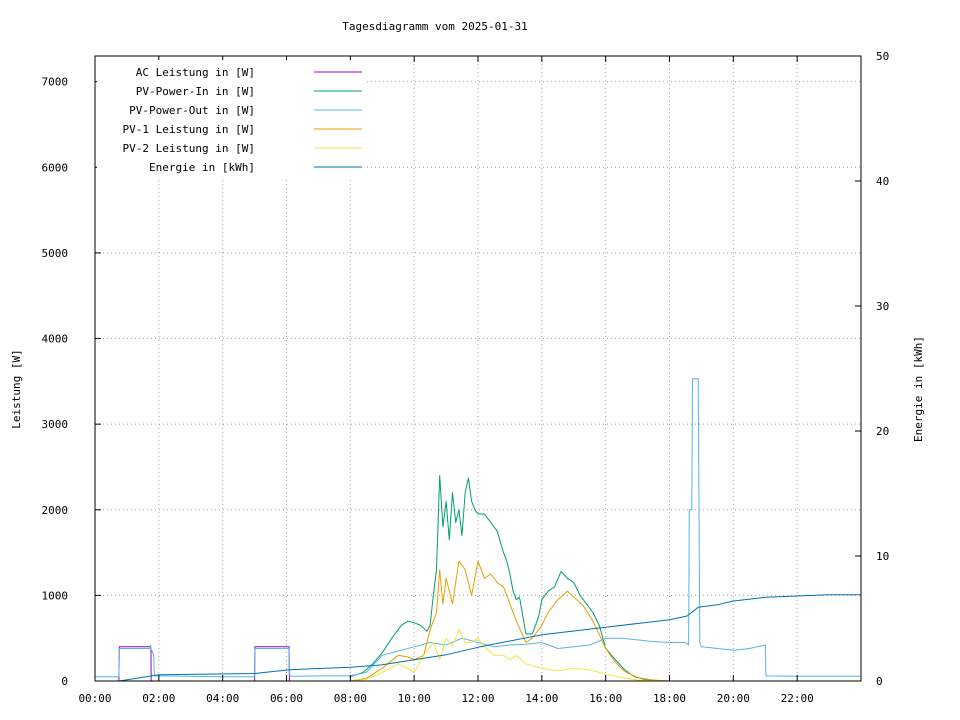 This screenshot has width=960, height=720. Describe the element at coordinates (882, 431) in the screenshot. I see `y2-tick-label: 20` at that location.